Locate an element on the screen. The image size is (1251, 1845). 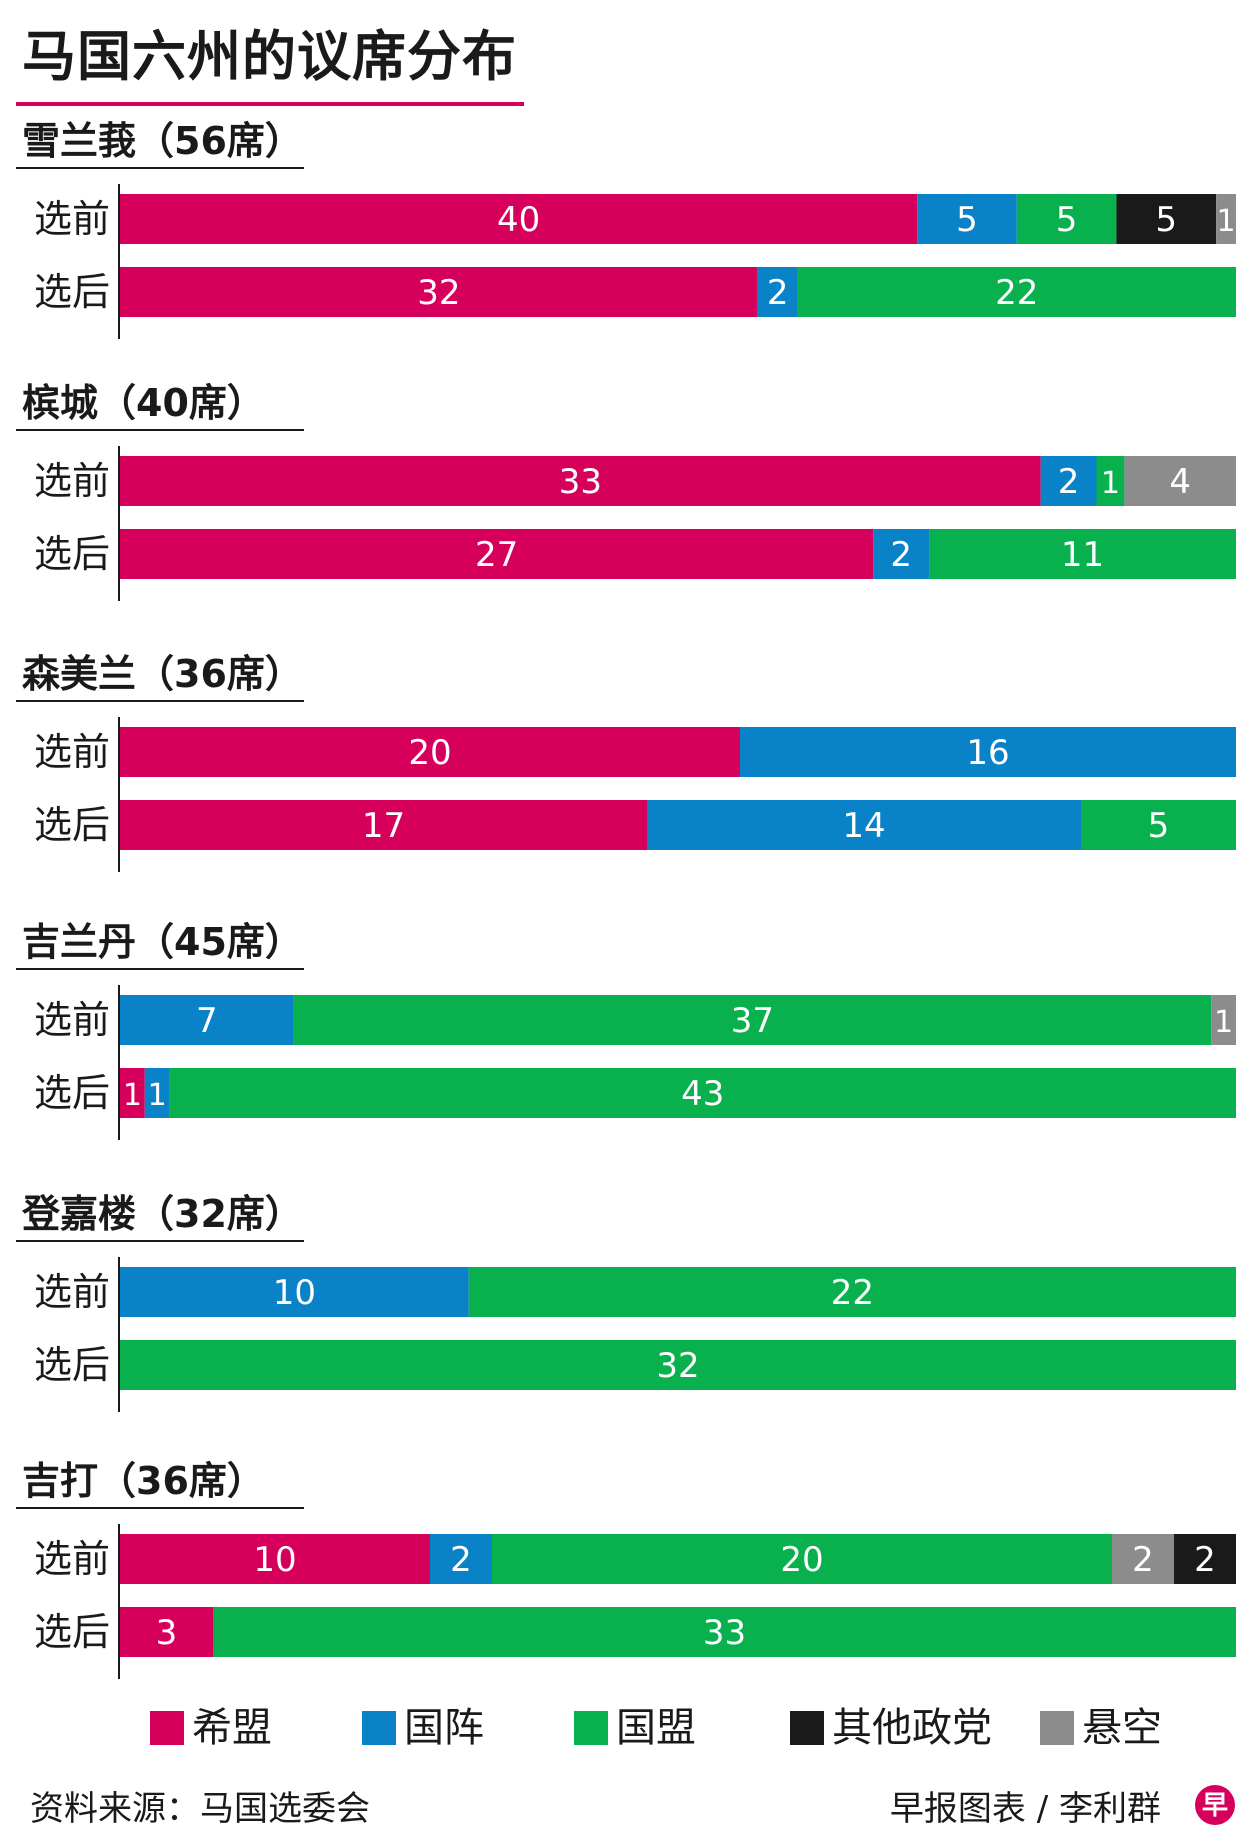
bar-value-label: 14 is located at coordinates (863, 826).